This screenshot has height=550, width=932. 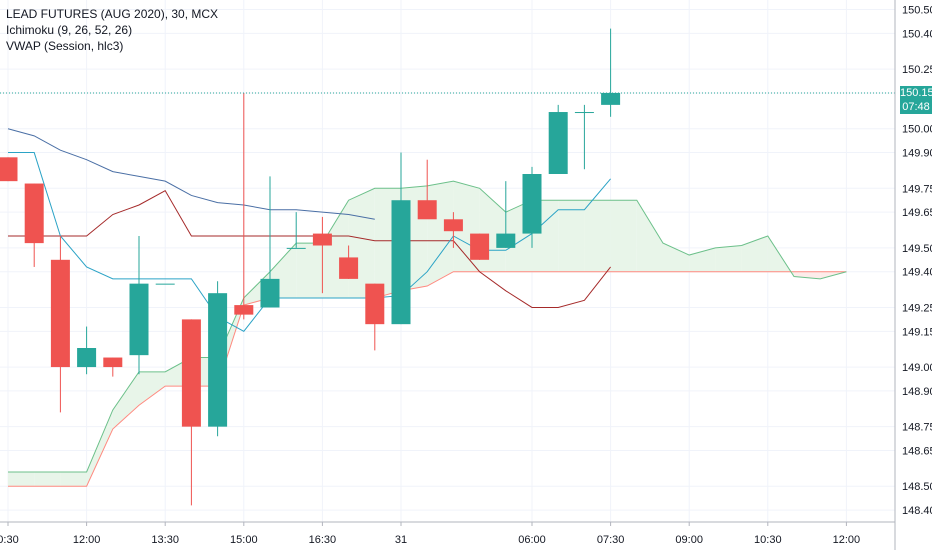 I want to click on y-tick-label: 150.00, so click(x=917, y=130).